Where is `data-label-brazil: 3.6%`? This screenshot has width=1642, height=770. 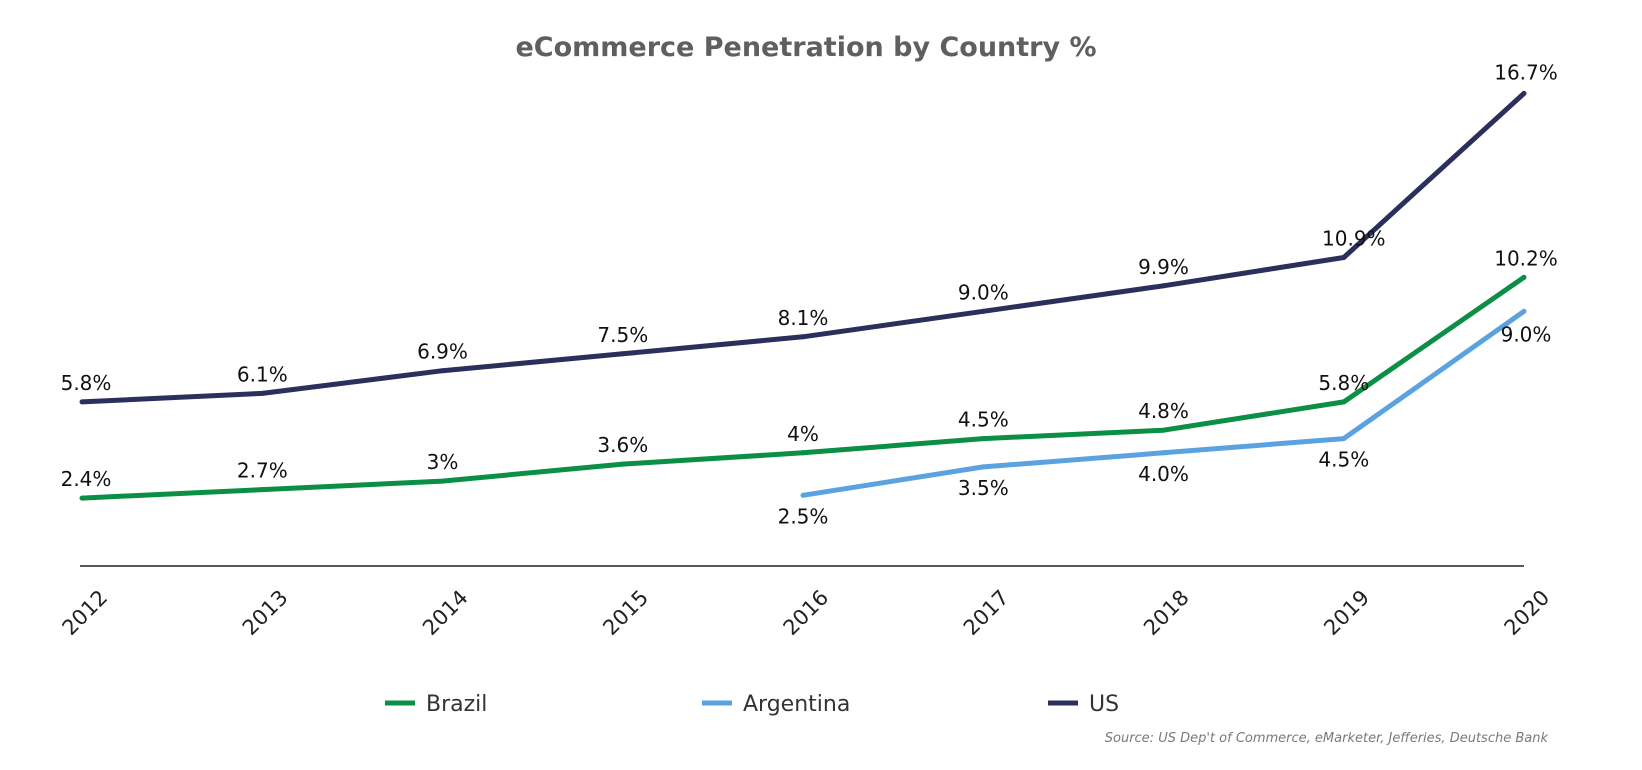 data-label-brazil: 3.6% is located at coordinates (622, 445).